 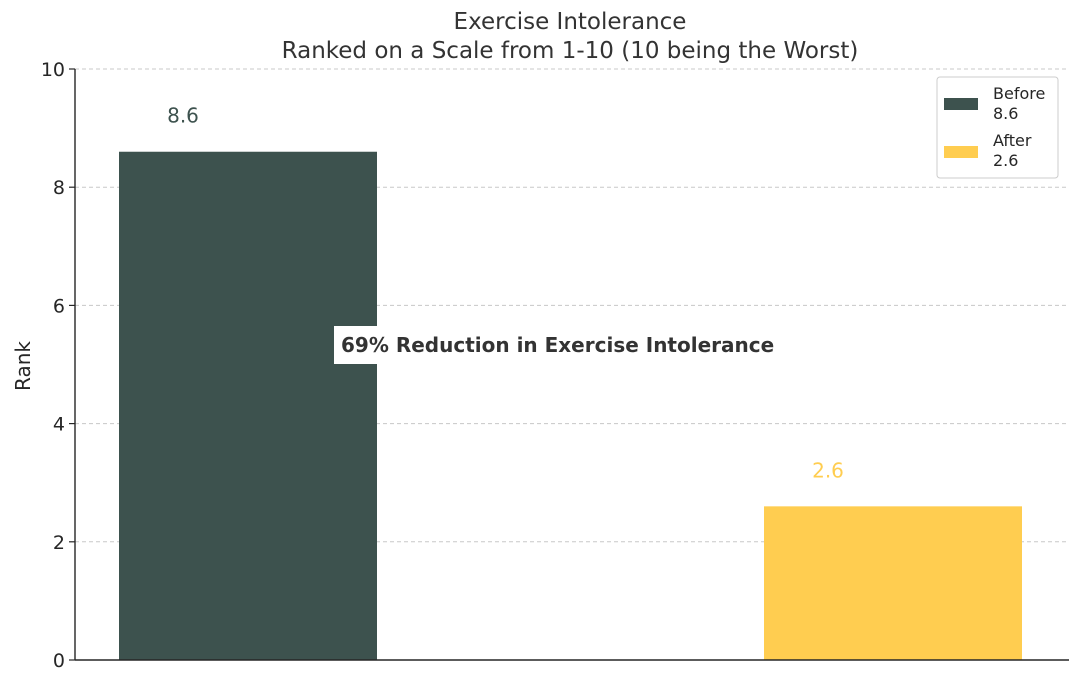 I want to click on y-axis-ticks: 0 2 4 6 8 10, so click(x=58, y=365).